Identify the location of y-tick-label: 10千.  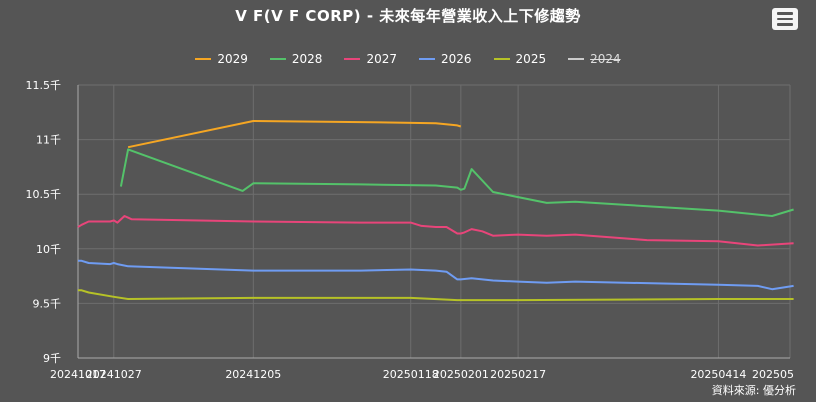
(48, 249).